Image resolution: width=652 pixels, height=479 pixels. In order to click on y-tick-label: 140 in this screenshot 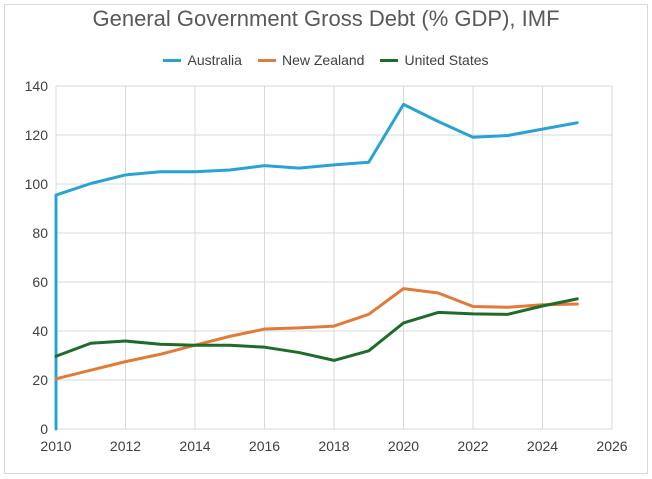, I will do `click(37, 86)`.